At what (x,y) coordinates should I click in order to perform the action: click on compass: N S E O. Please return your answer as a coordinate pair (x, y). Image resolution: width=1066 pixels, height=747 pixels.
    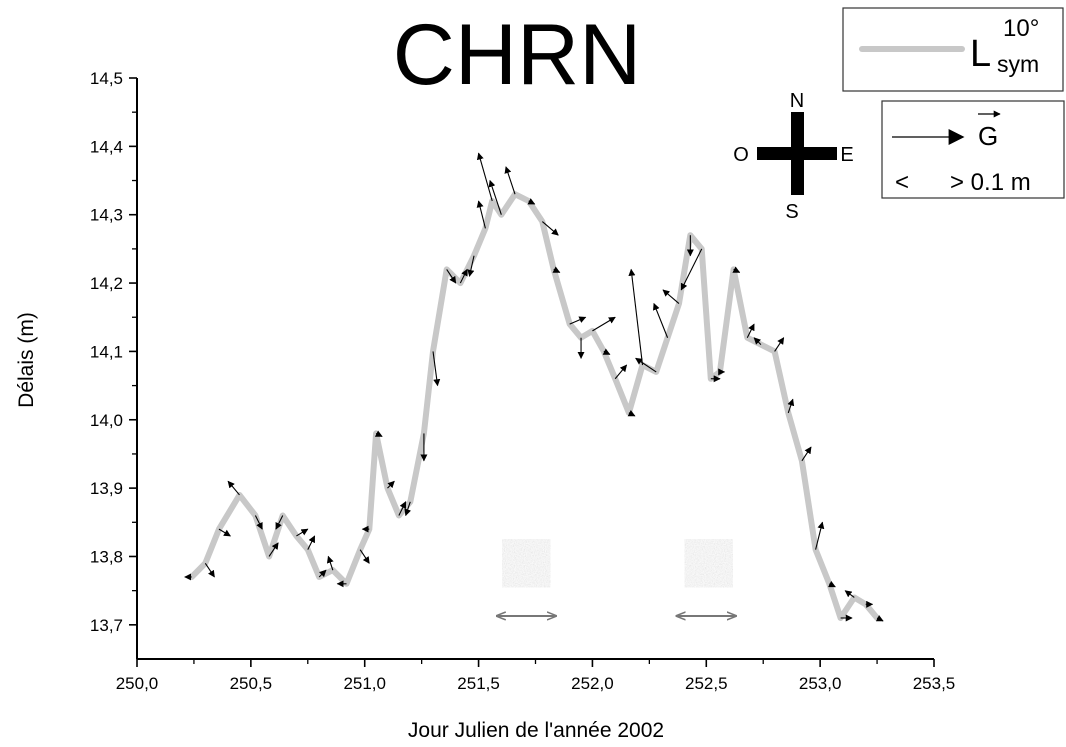
    Looking at the image, I should click on (793, 156).